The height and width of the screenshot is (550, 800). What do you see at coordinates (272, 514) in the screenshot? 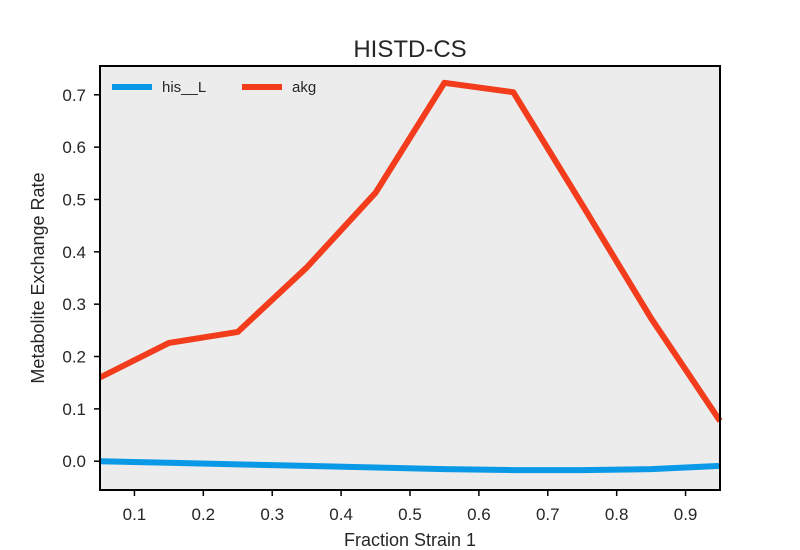
I see `x-tick-label: 0.3` at bounding box center [272, 514].